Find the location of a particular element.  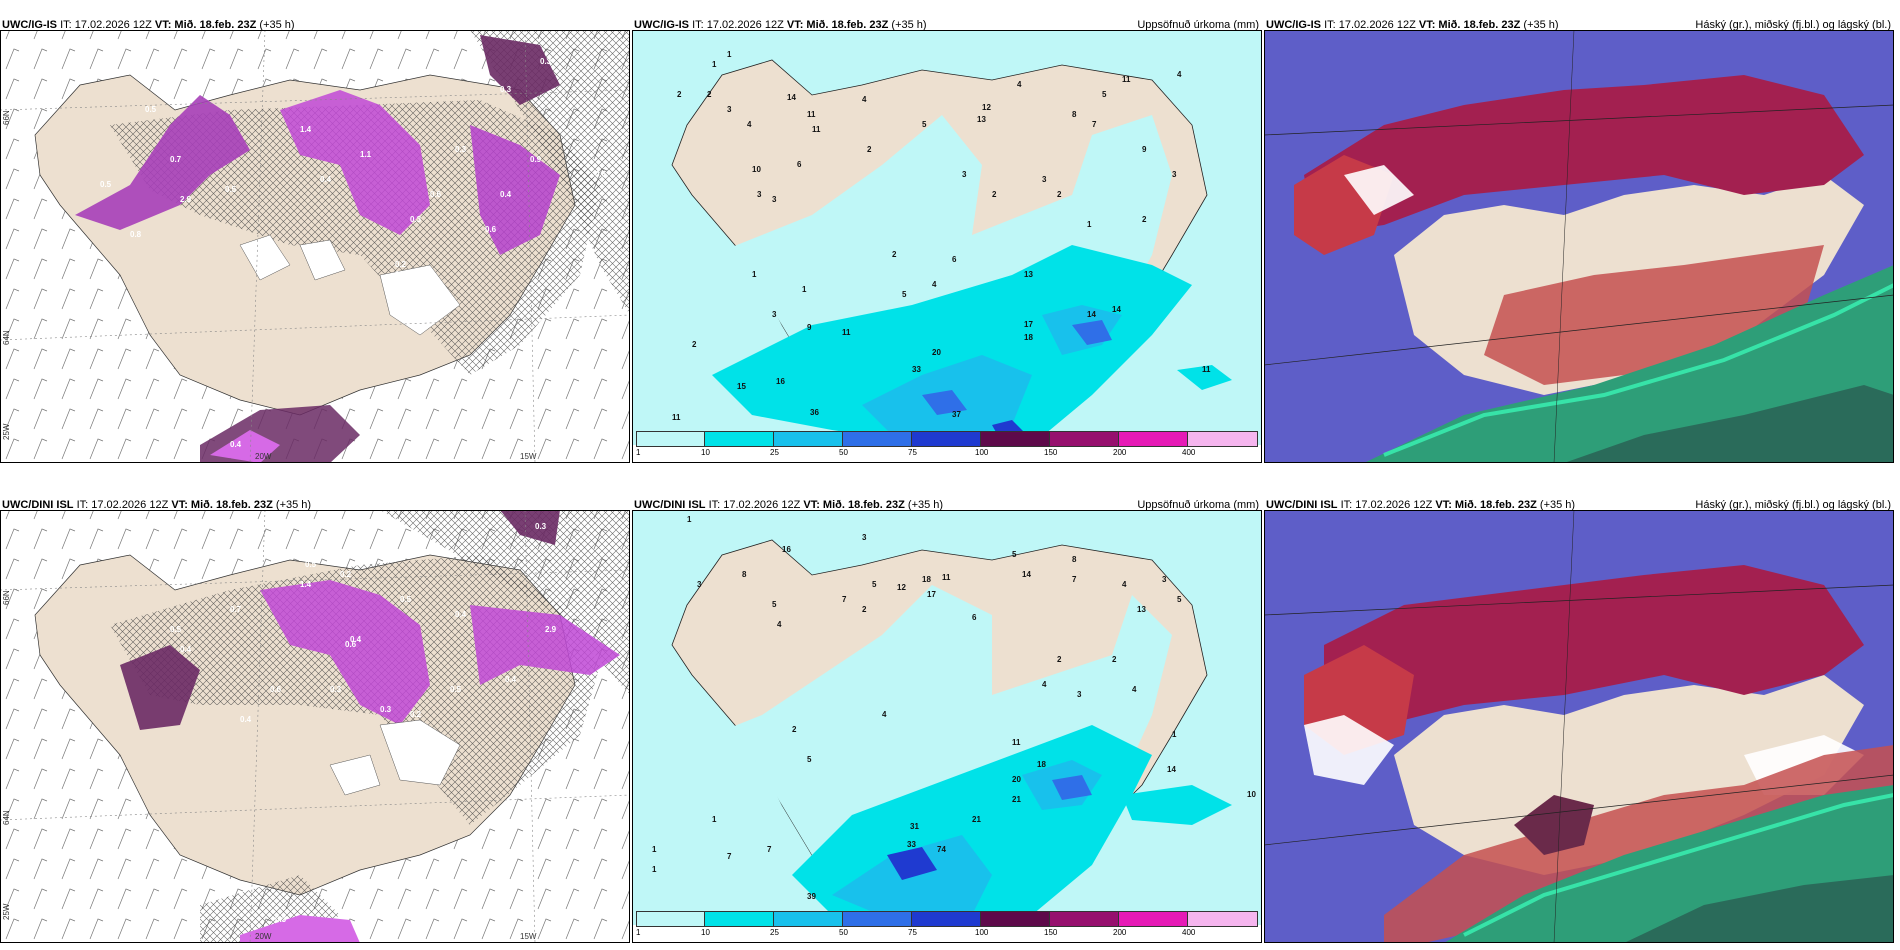

colorbar-tick: 10 is located at coordinates (705, 452).